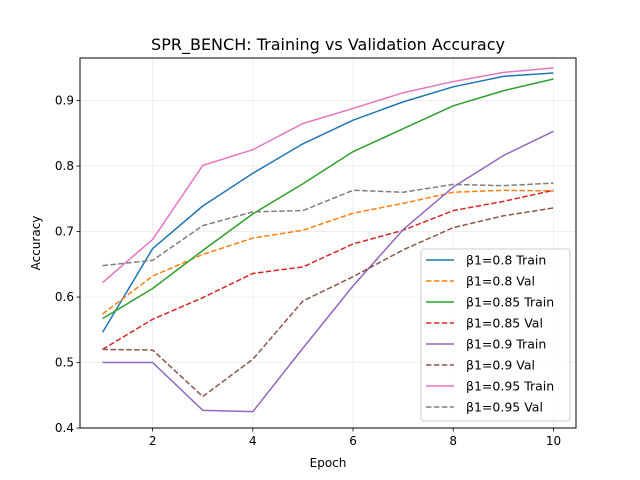  Describe the element at coordinates (64, 232) in the screenshot. I see `y-tick-label: 0.7` at that location.